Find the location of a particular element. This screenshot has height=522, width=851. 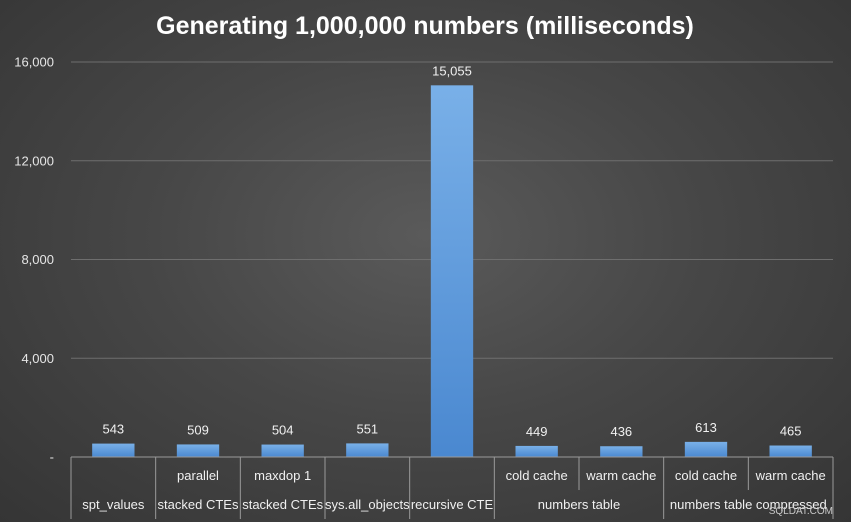

x-group-label: recursive CTE is located at coordinates (452, 504).